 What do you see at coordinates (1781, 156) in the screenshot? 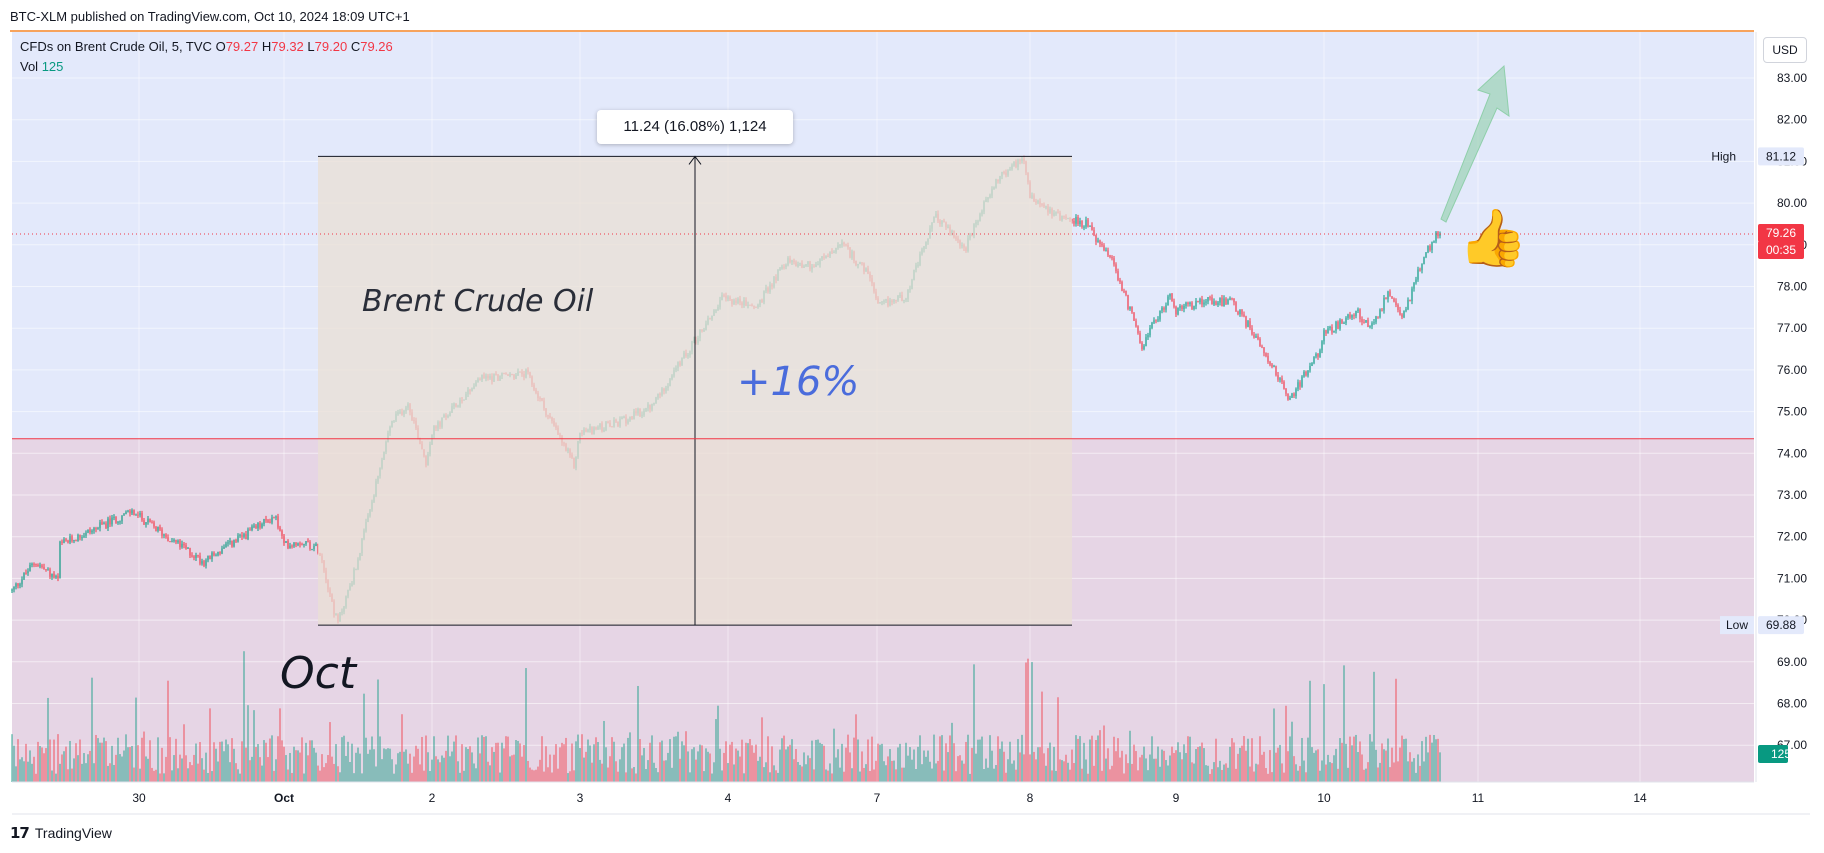
I see `high-value-badge-text: 81.12` at bounding box center [1781, 156].